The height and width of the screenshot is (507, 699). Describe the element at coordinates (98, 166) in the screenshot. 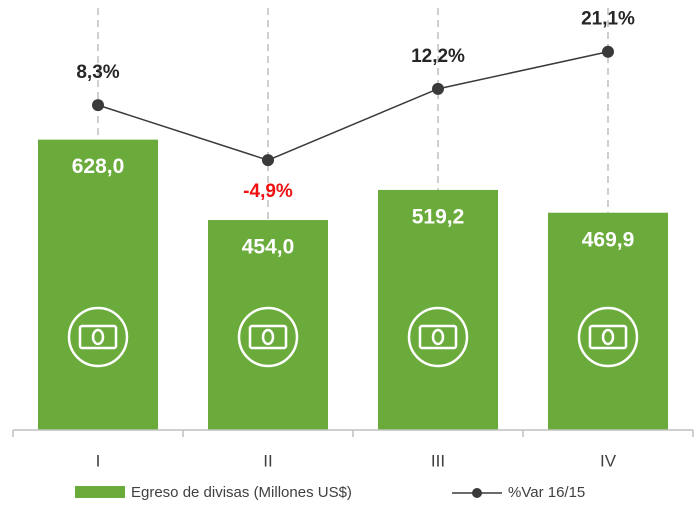

I see `bar-value-label: 628,0` at that location.